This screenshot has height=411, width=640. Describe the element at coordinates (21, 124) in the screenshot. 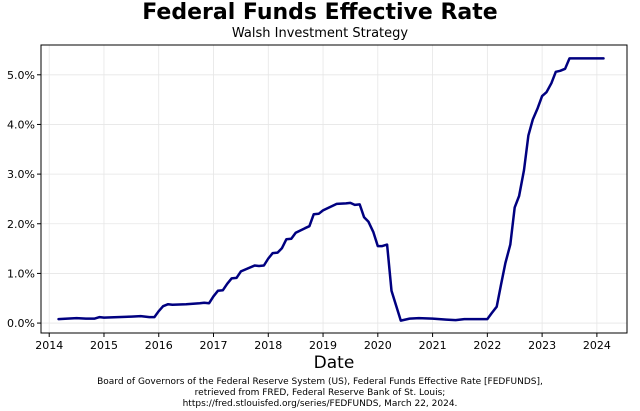

I see `y-tick-label: 4.0%` at that location.